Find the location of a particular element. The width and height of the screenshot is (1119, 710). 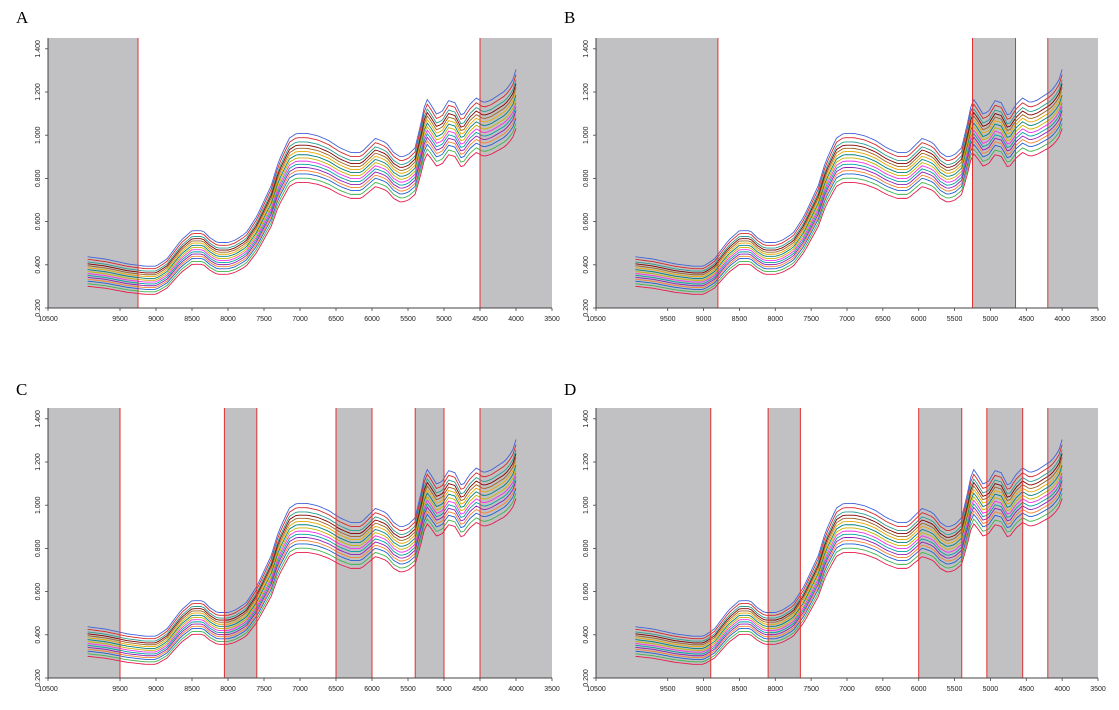

y-tick-label: 0.600 is located at coordinates (38, 222).